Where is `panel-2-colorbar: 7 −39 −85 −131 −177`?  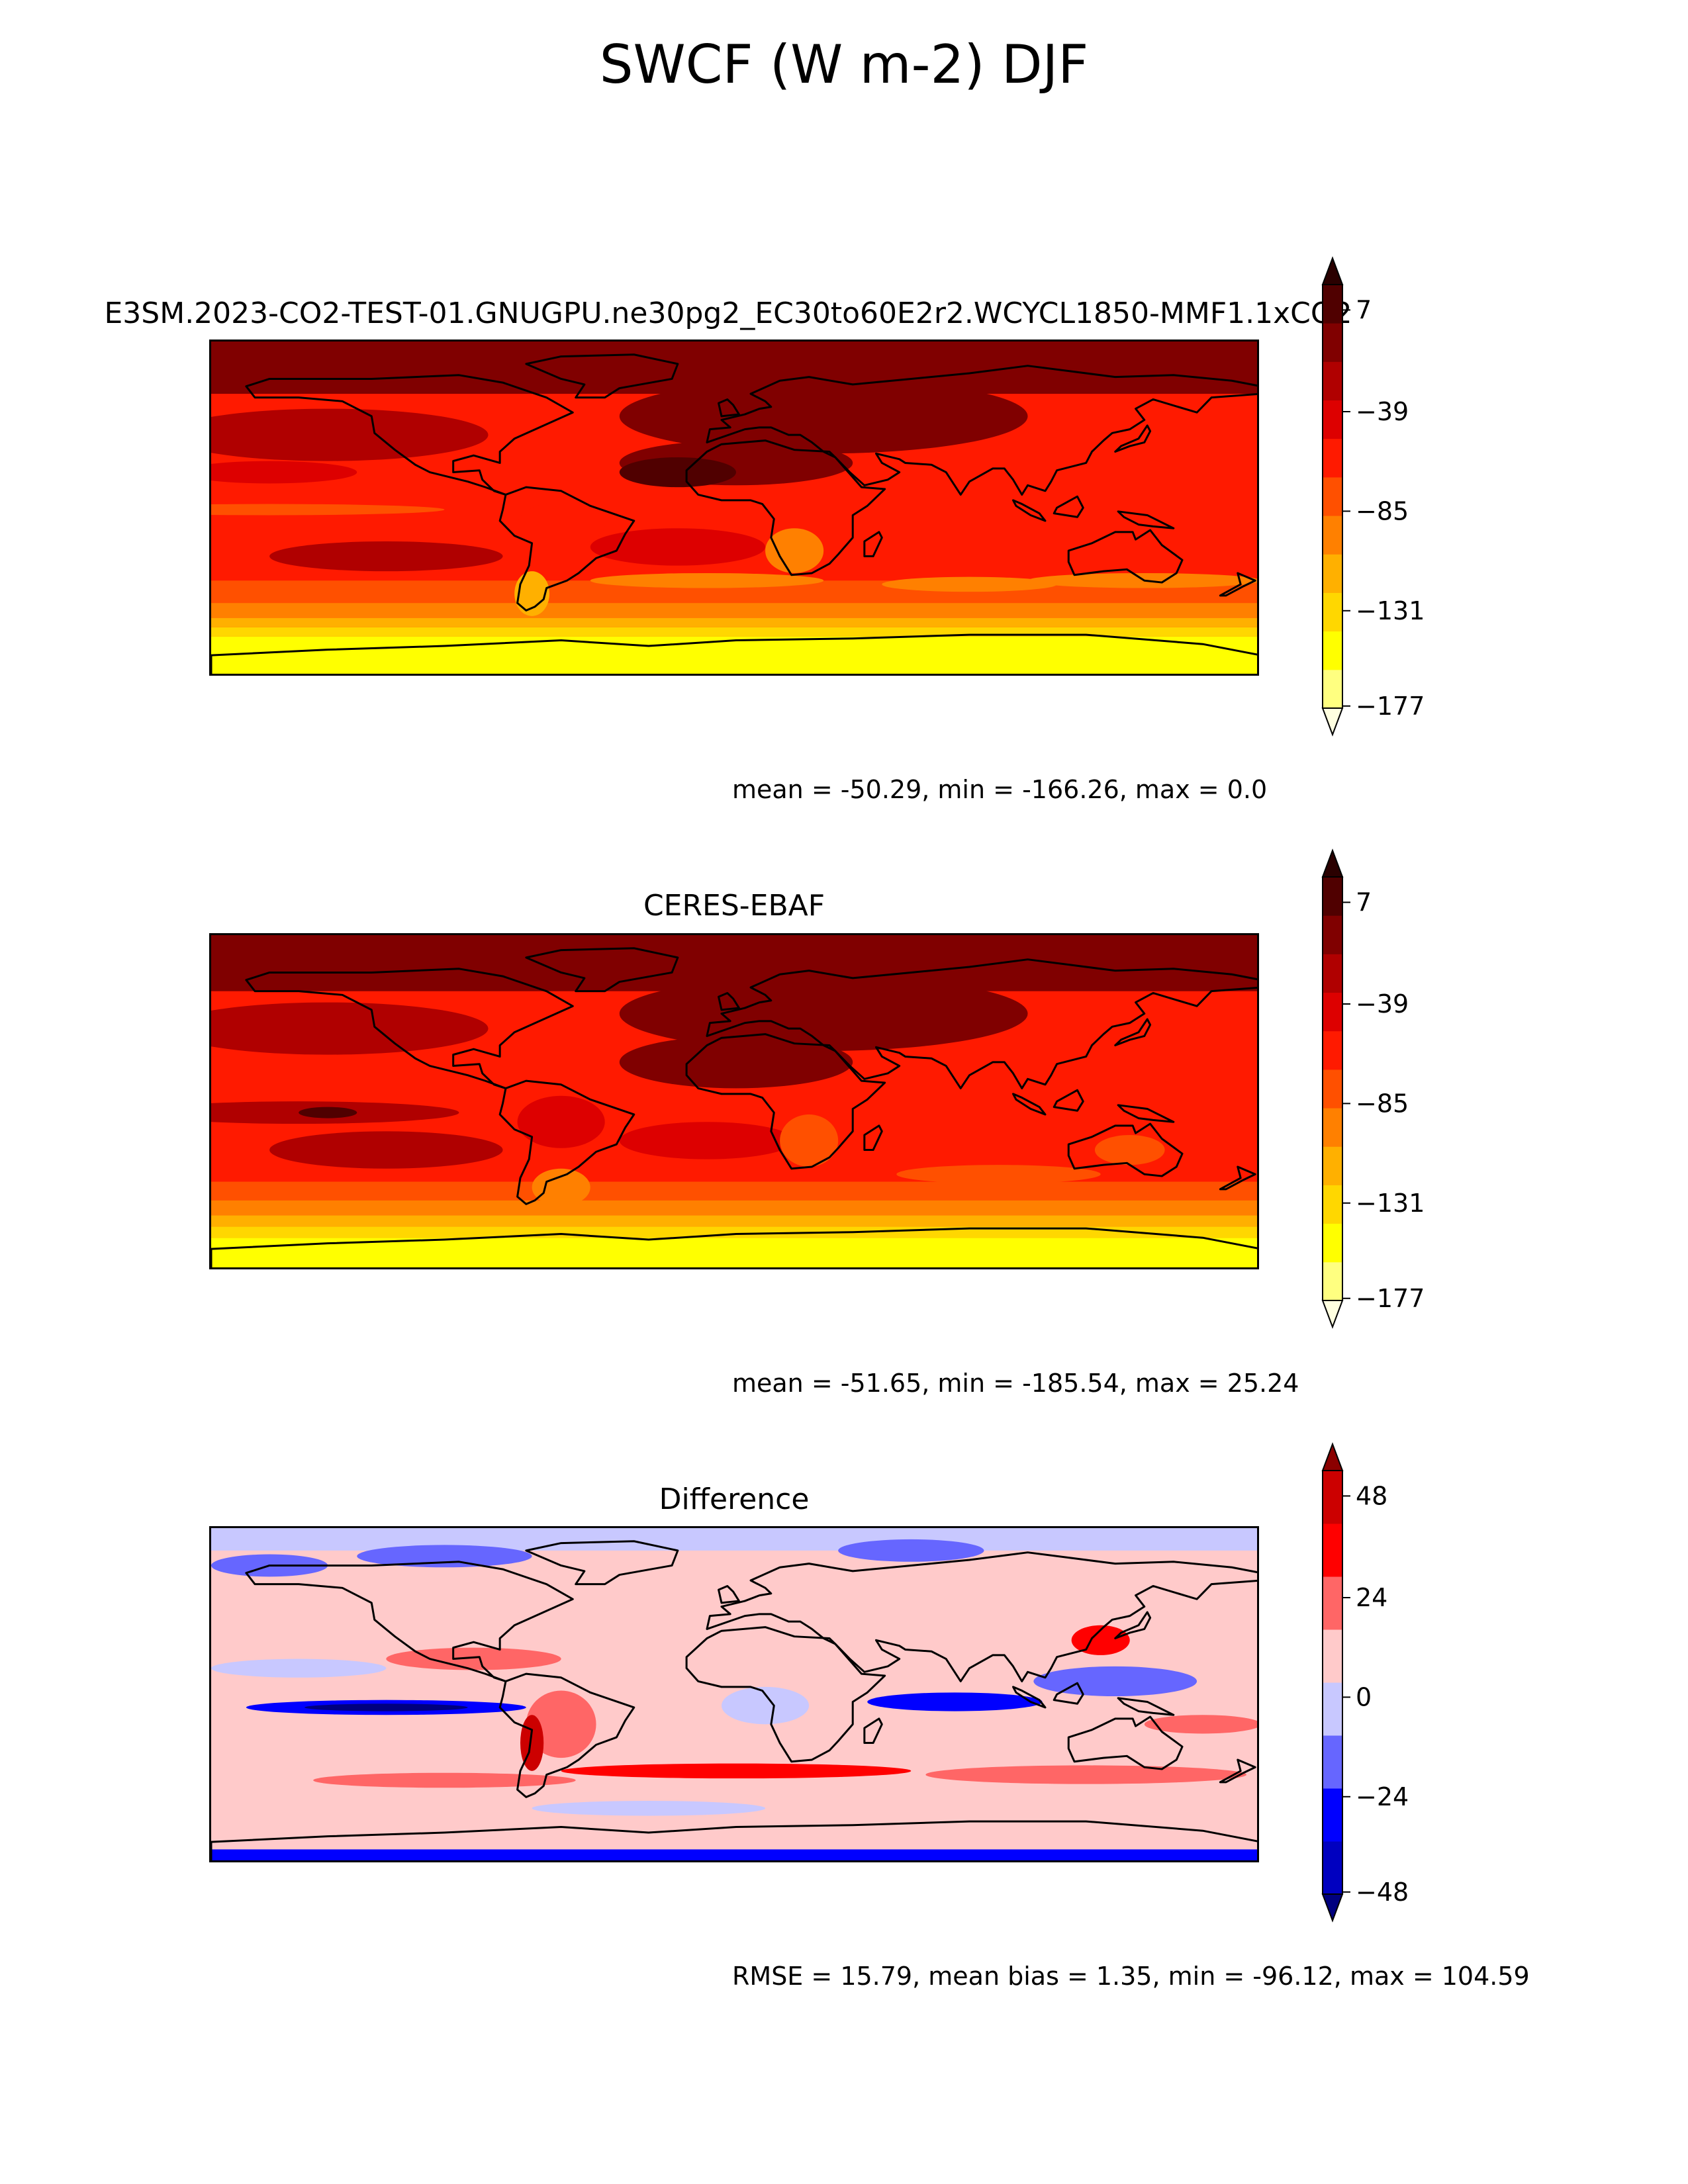 panel-2-colorbar: 7 −39 −85 −131 −177 is located at coordinates (1393, 1092).